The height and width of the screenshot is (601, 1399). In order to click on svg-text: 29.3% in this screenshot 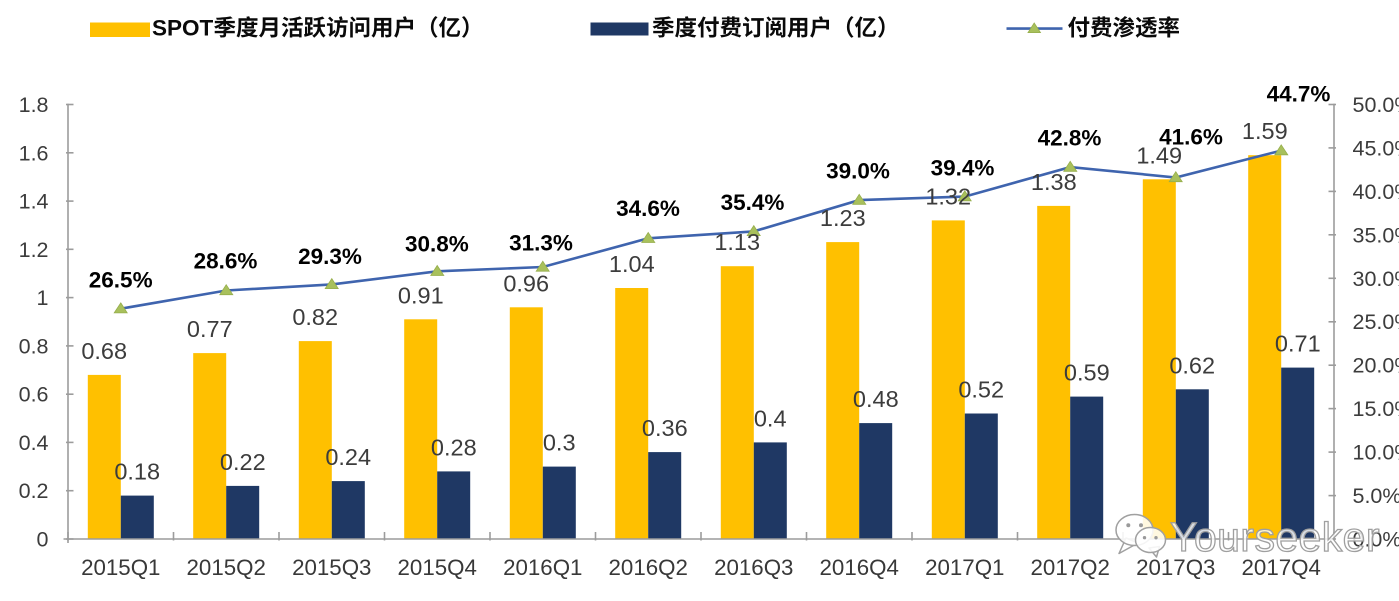, I will do `click(330, 256)`.